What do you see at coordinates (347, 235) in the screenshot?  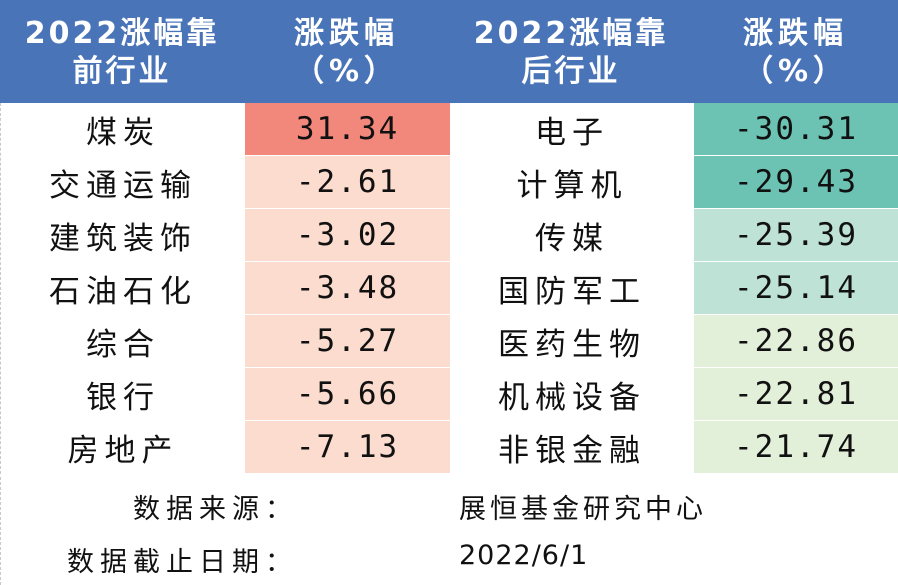 I see `top-value-cell: -3.02` at bounding box center [347, 235].